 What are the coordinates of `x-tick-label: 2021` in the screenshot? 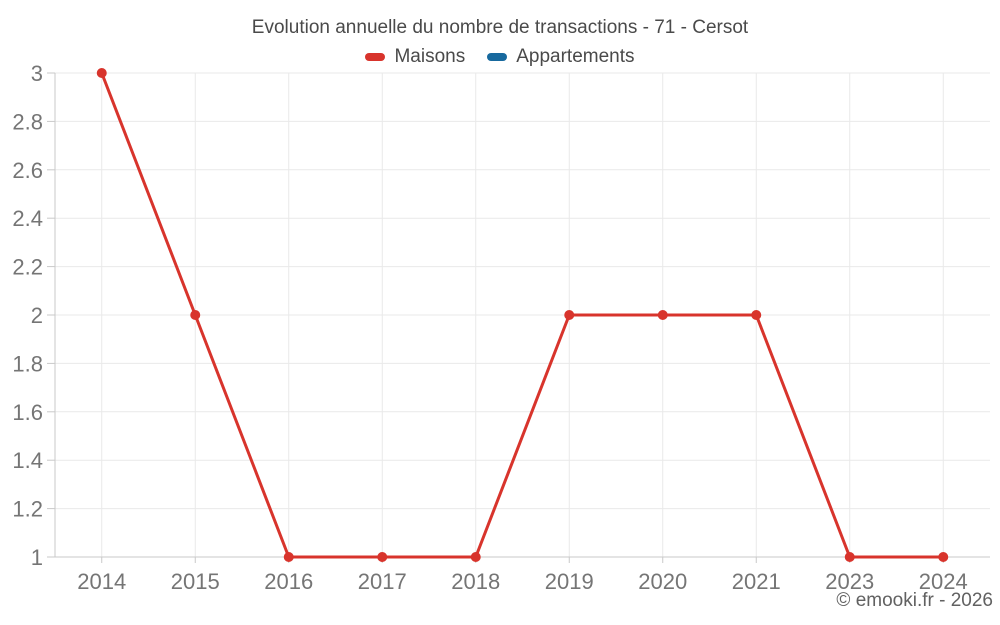 It's located at (756, 581).